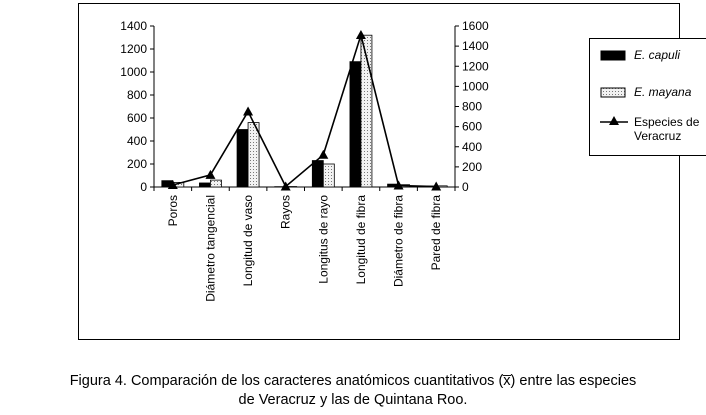  What do you see at coordinates (143, 187) in the screenshot?
I see `y-left-tick-label: 0` at bounding box center [143, 187].